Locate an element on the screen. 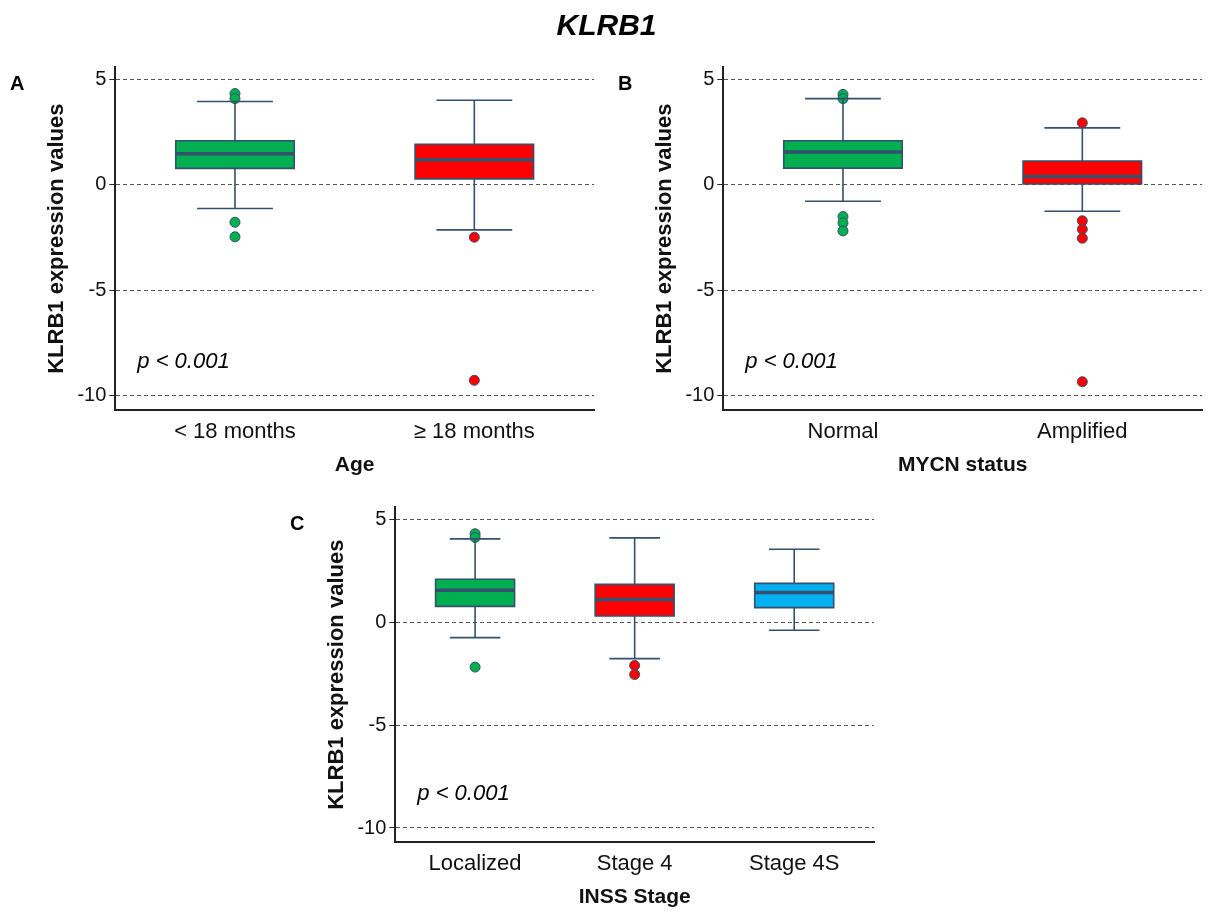  text: A is located at coordinates (17, 82).